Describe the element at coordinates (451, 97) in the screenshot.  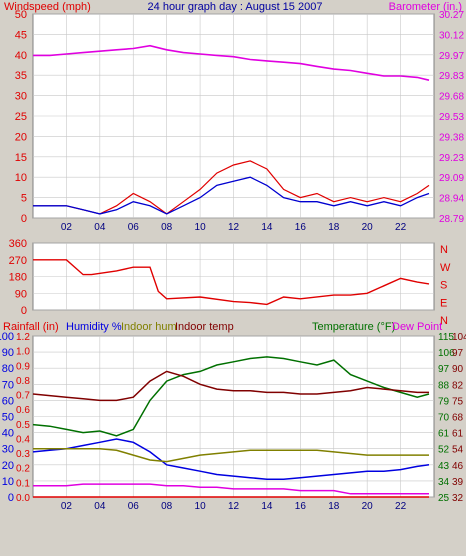
I see `y2-tick-label: 29.68` at that location.